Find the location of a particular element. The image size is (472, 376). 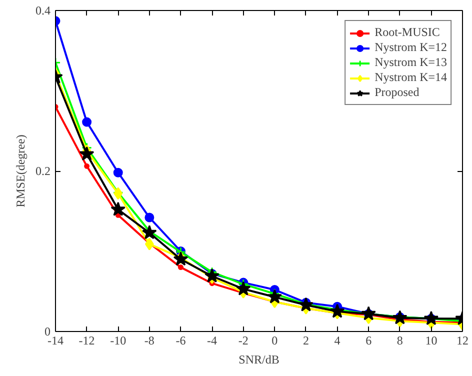

legend-label: Proposed is located at coordinates (397, 92).